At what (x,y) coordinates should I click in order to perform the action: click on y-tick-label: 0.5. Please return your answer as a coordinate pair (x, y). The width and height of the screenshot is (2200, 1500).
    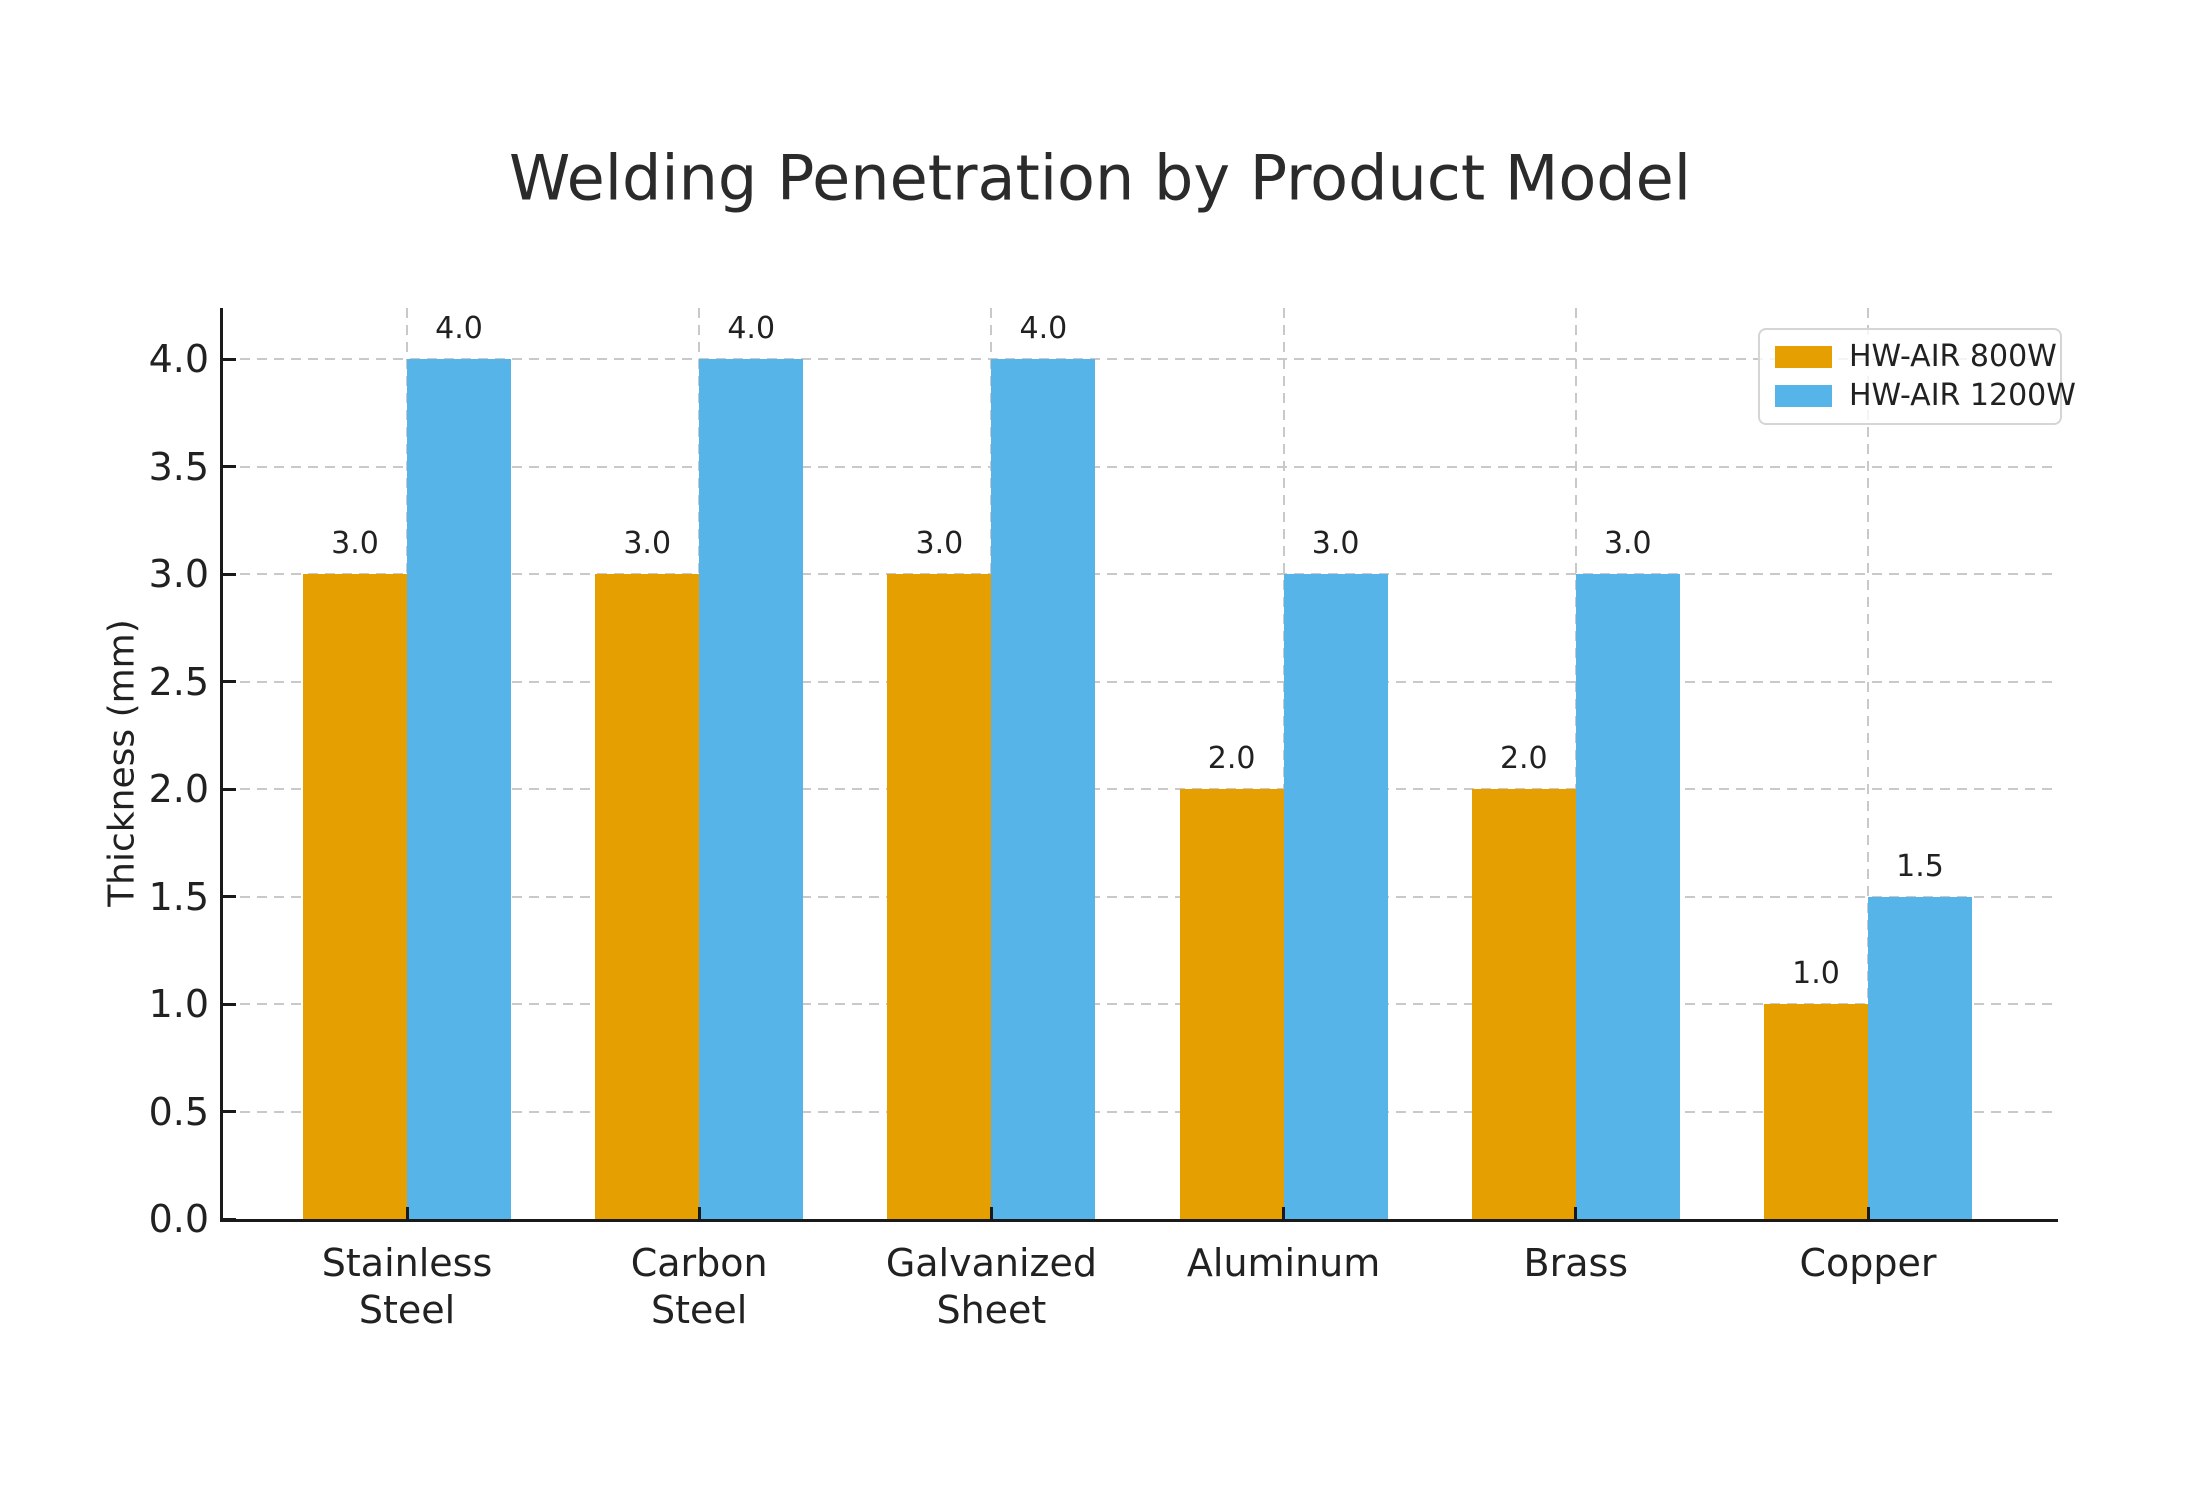
    Looking at the image, I should click on (178, 1111).